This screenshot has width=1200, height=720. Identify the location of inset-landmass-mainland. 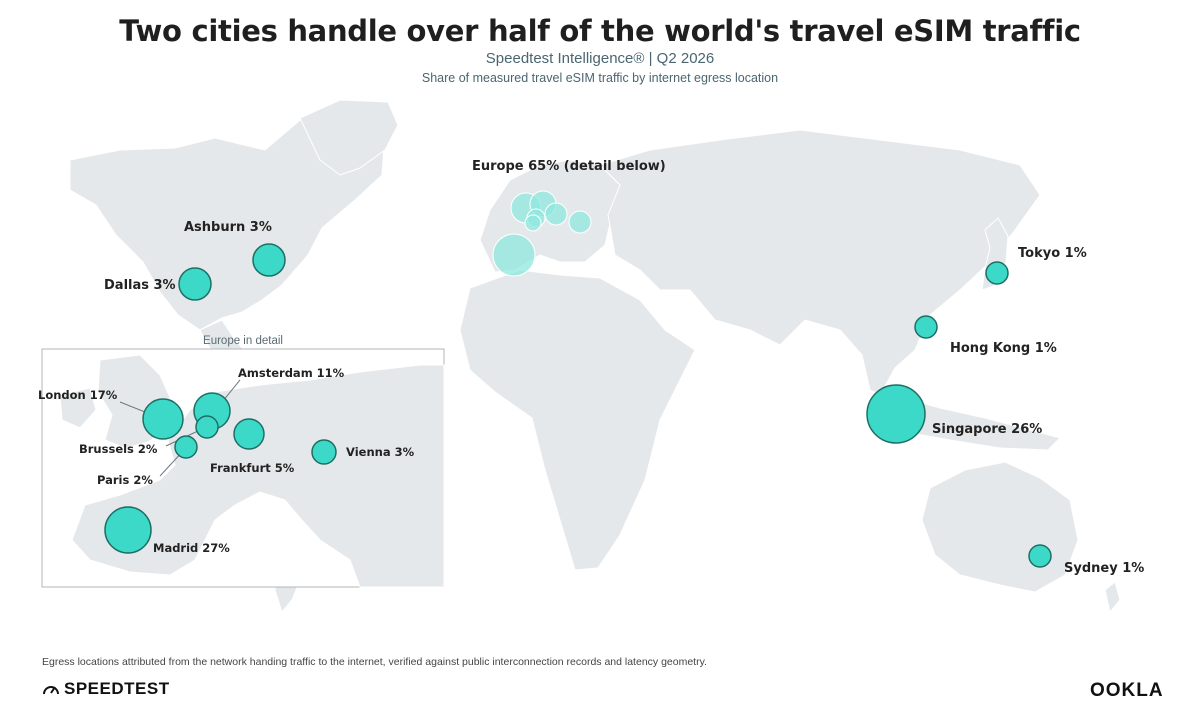
(258, 476).